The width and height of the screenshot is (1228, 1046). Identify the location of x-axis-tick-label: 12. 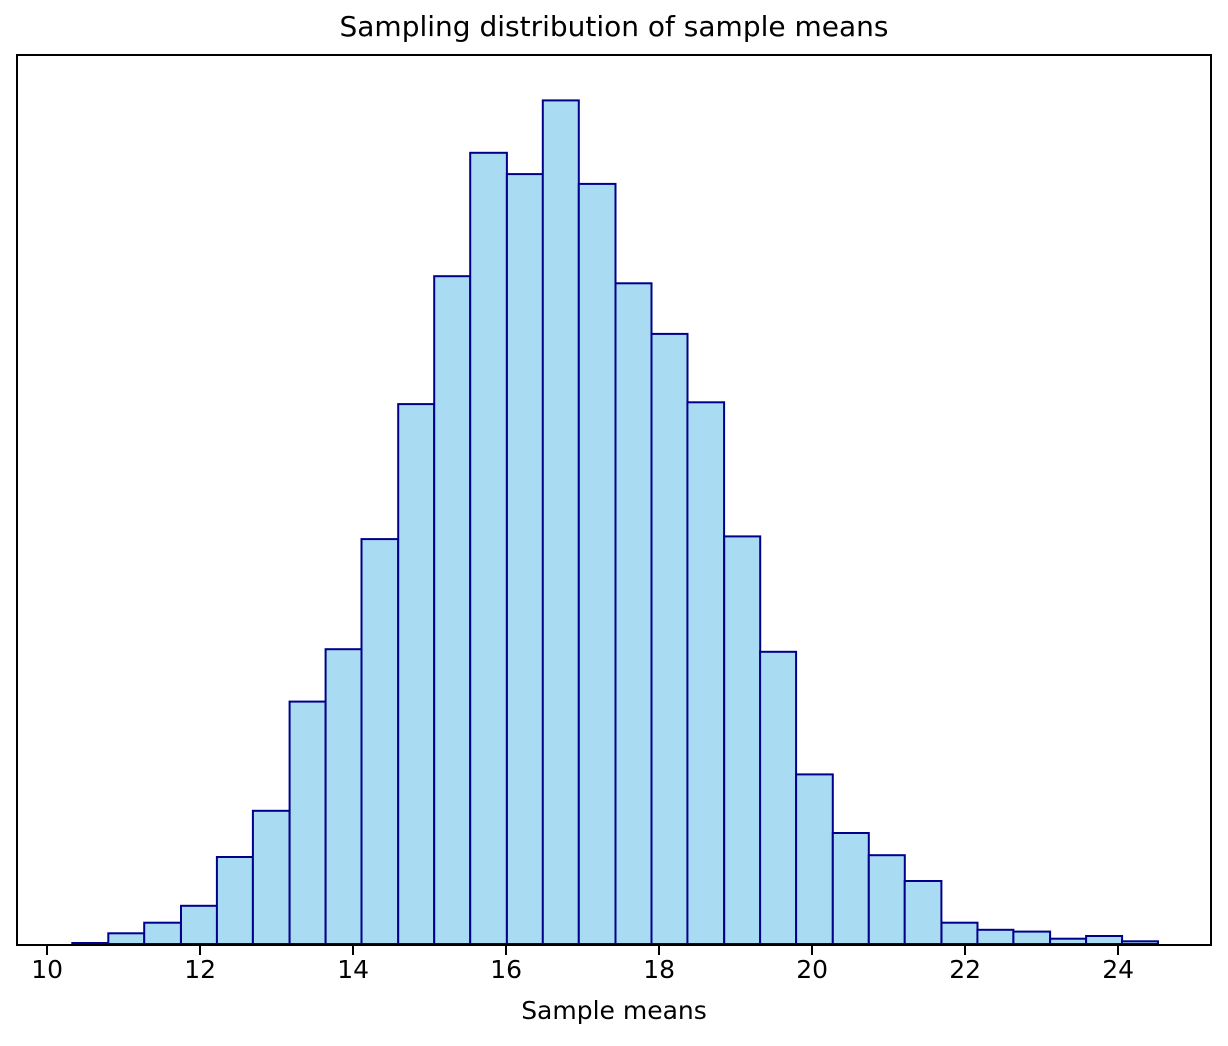
(200, 969).